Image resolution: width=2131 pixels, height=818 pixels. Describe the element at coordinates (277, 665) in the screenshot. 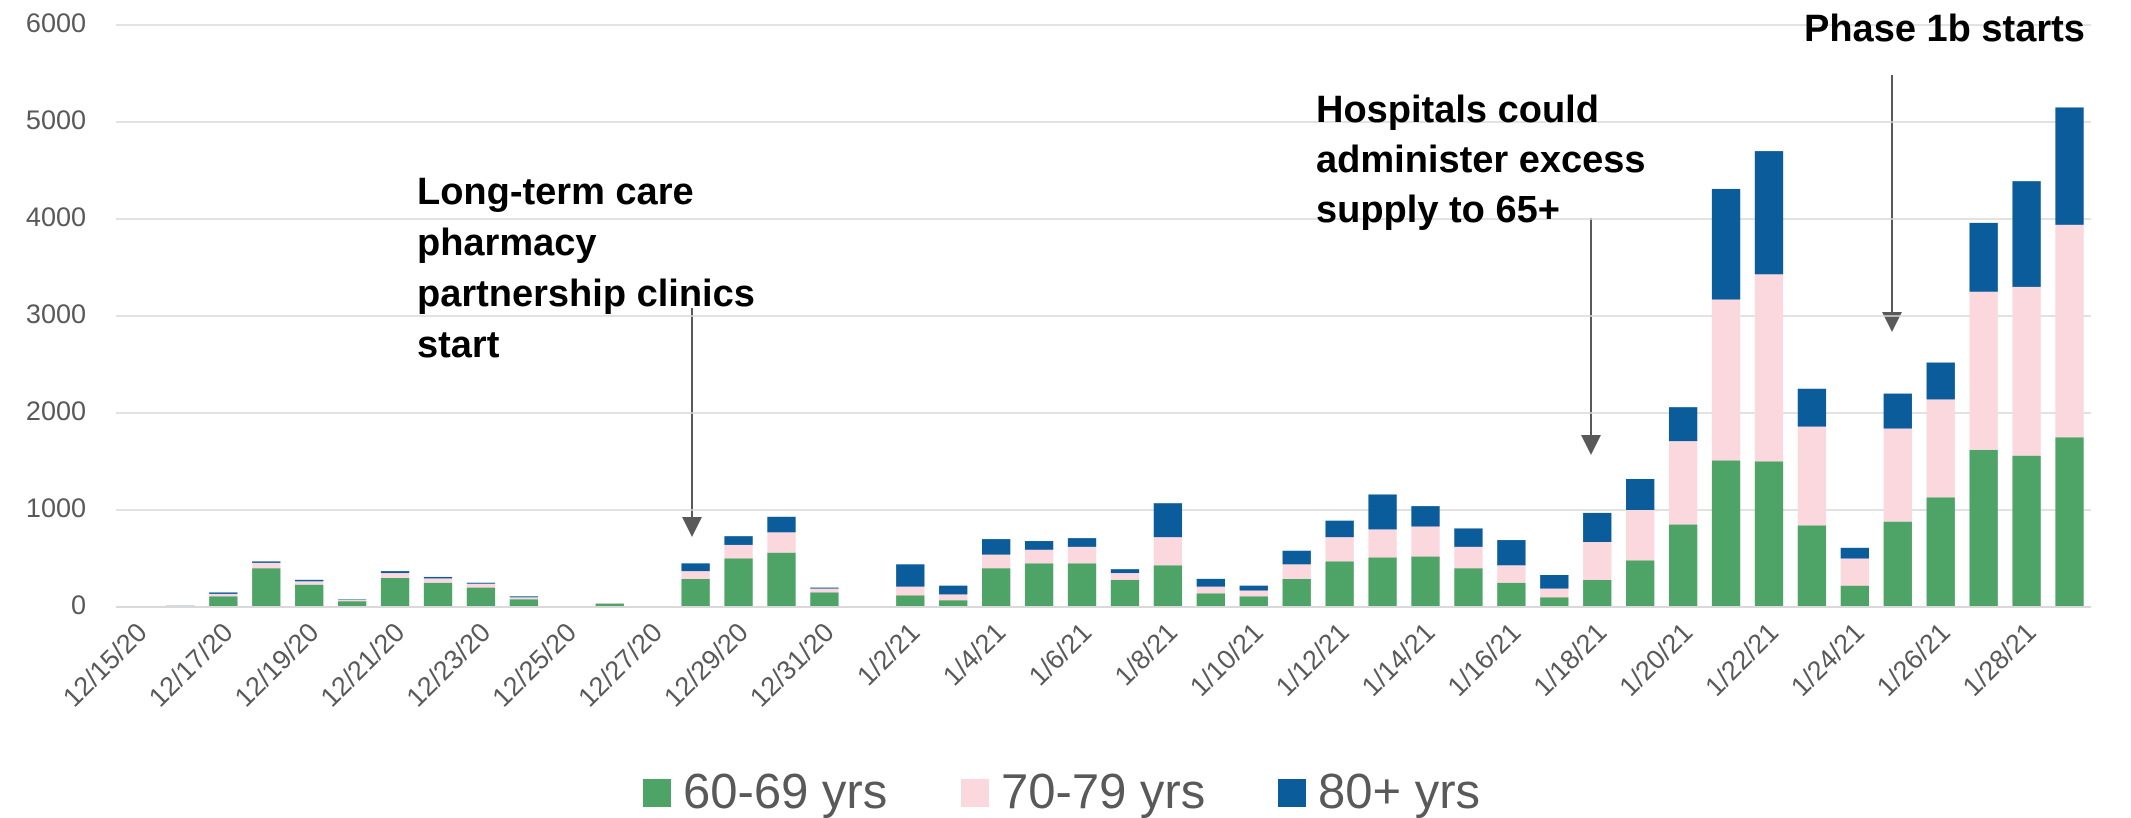

I see `x-tick-label: 12/19/20` at that location.